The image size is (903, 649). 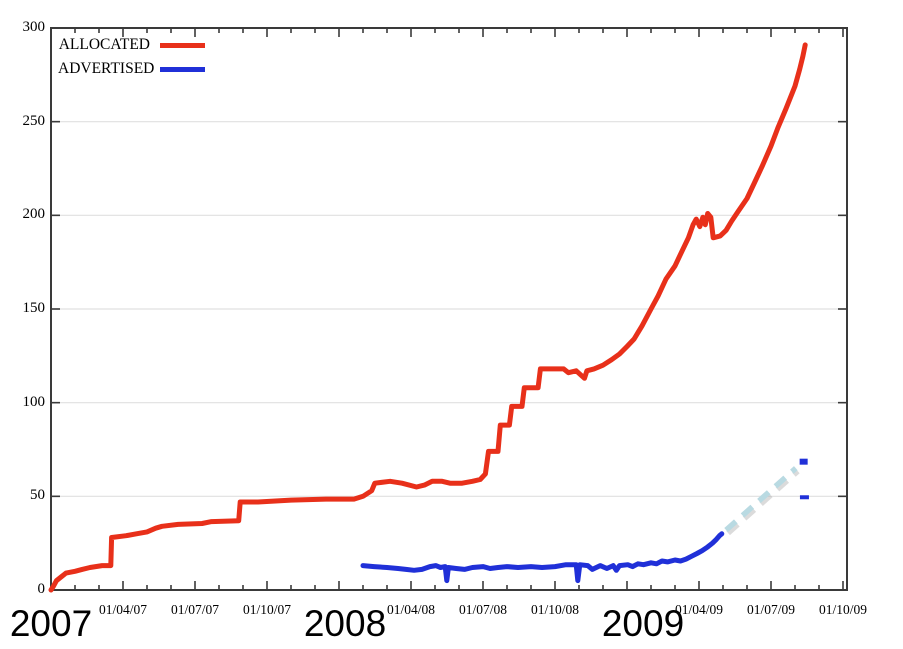 I want to click on x-year-label: 2007, so click(x=51, y=623).